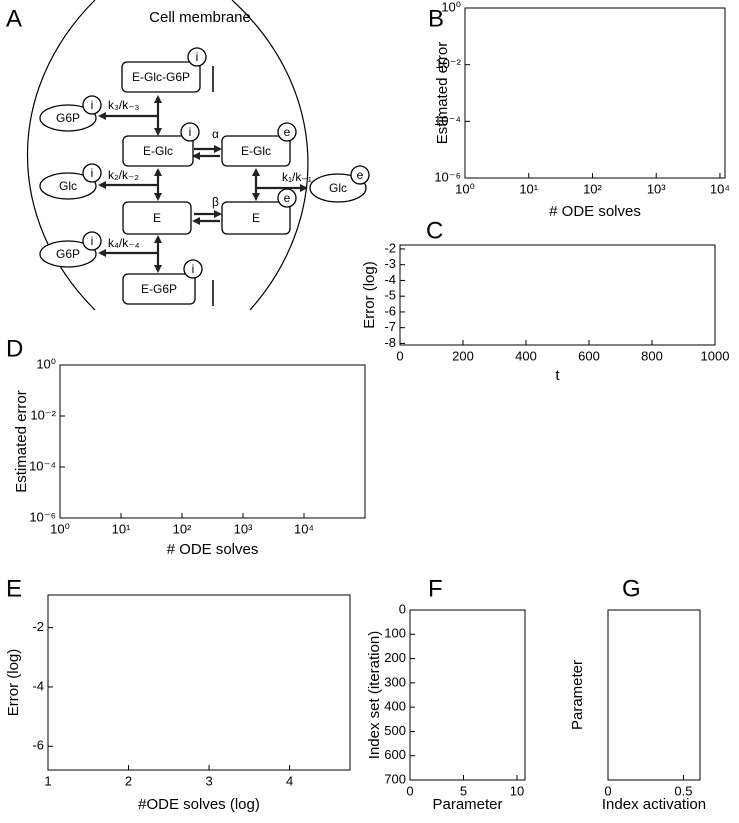 The width and height of the screenshot is (739, 823). I want to click on y-tick-label: -7, so click(390, 326).